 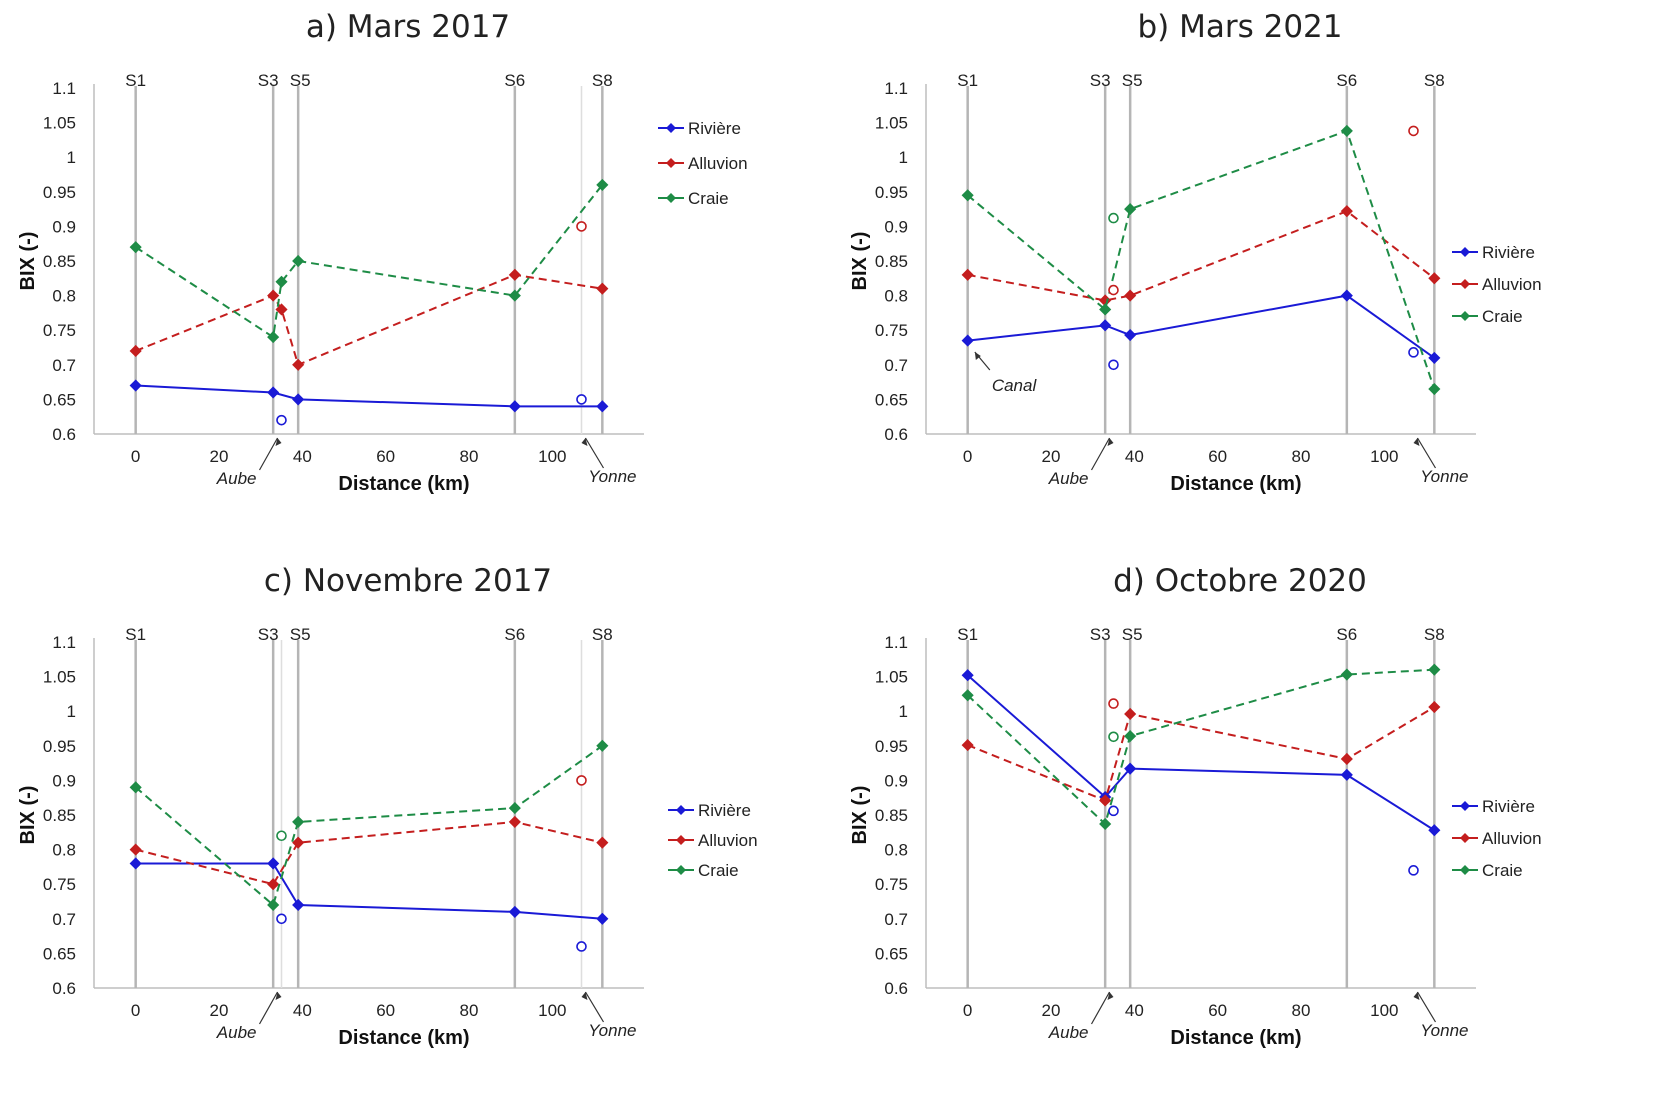 I want to click on x-axis-title: Distance (km), so click(x=1235, y=1038).